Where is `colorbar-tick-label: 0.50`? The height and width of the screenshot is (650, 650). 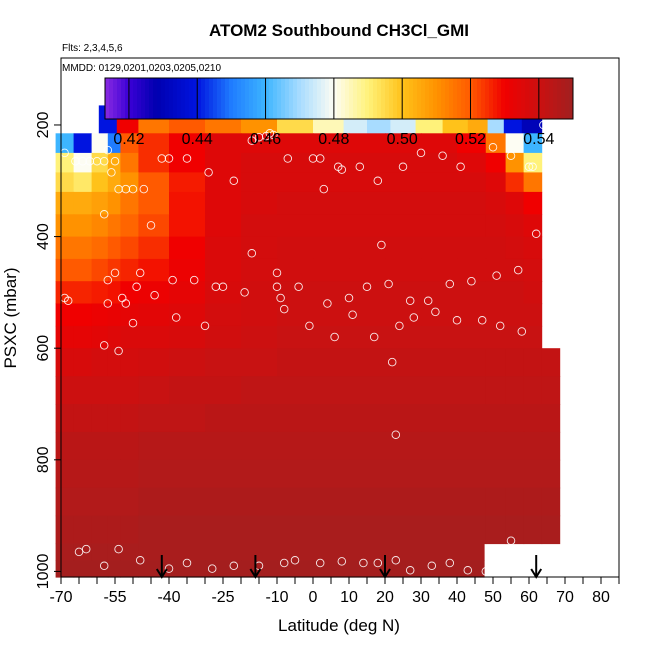 colorbar-tick-label: 0.50 is located at coordinates (402, 139).